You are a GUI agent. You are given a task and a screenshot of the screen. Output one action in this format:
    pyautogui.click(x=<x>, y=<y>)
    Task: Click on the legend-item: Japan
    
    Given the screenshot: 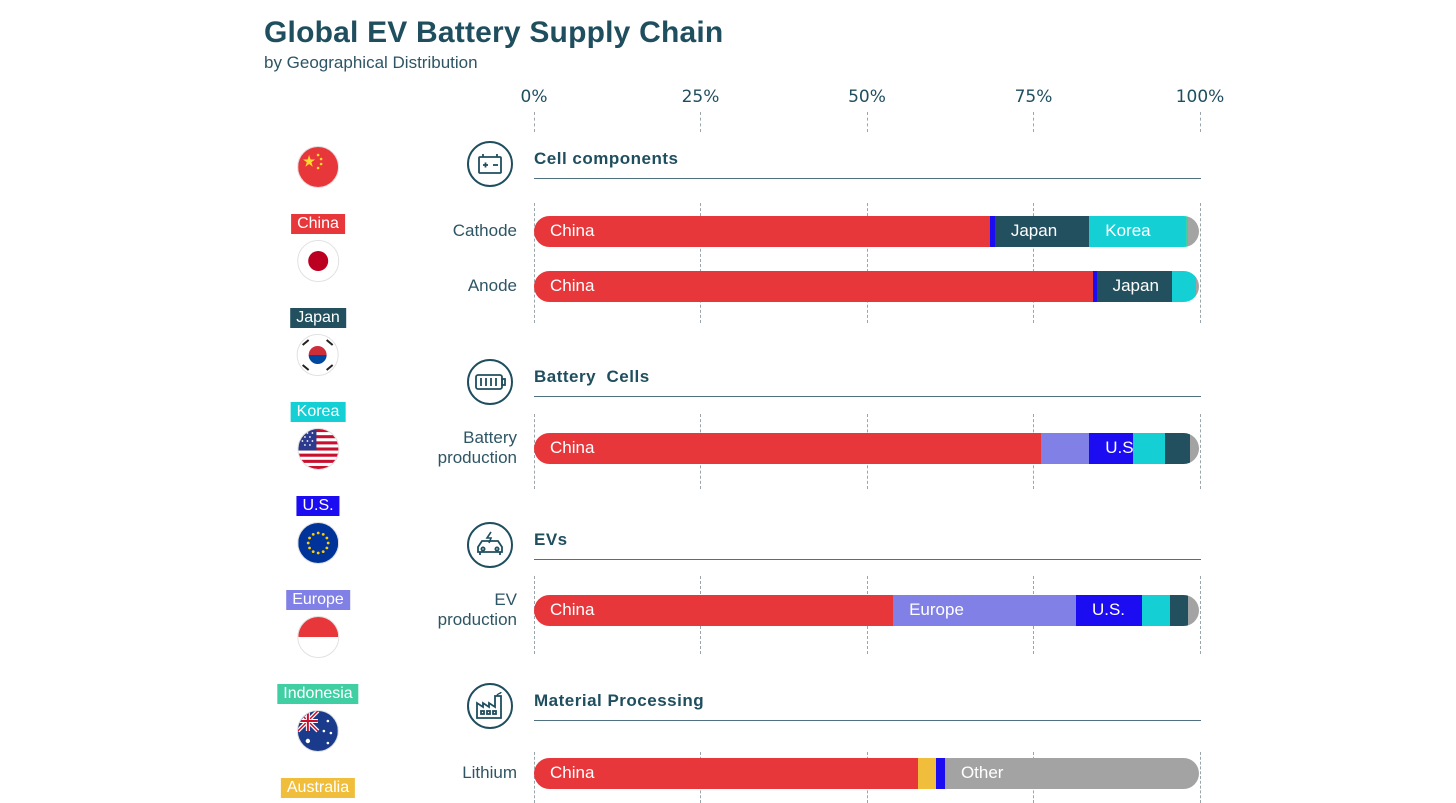 What is the action you would take?
    pyautogui.click(x=318, y=284)
    